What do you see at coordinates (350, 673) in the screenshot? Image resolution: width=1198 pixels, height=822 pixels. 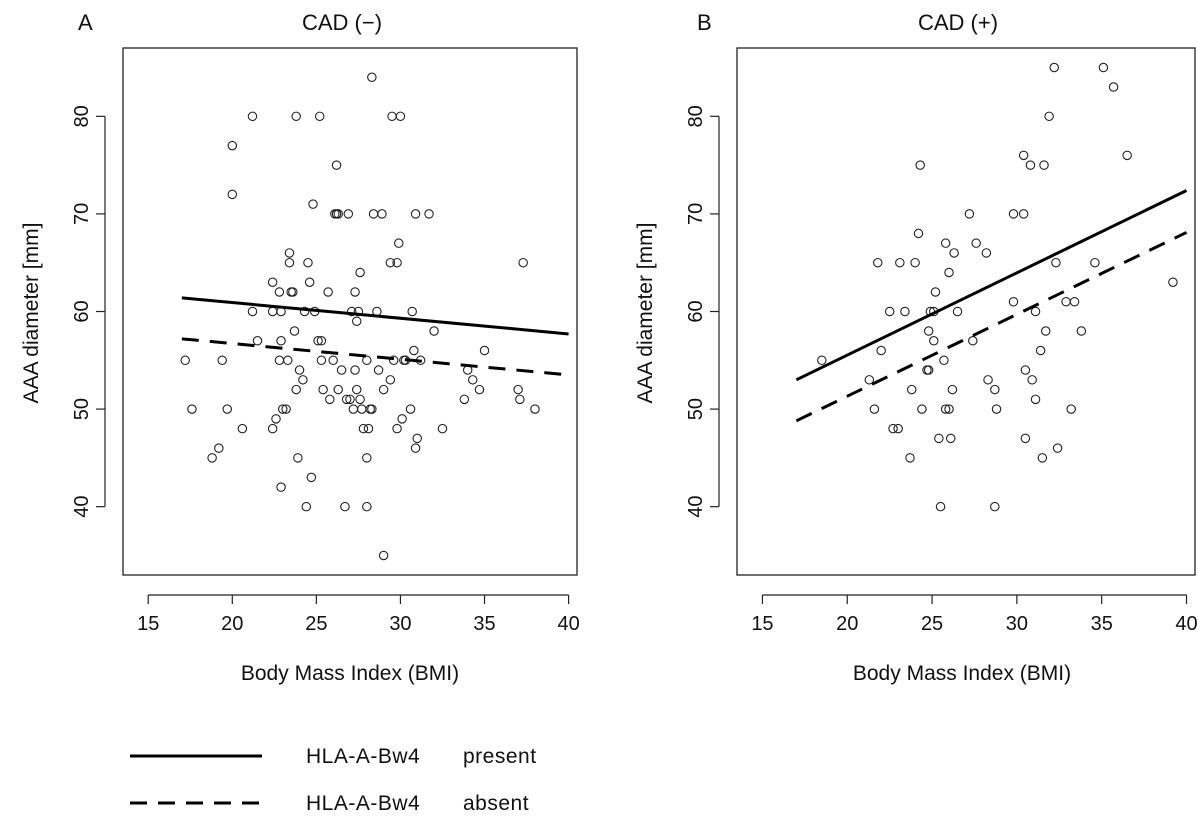 I see `panel-a-x-axis-title: Body Mass Index (BMI)` at bounding box center [350, 673].